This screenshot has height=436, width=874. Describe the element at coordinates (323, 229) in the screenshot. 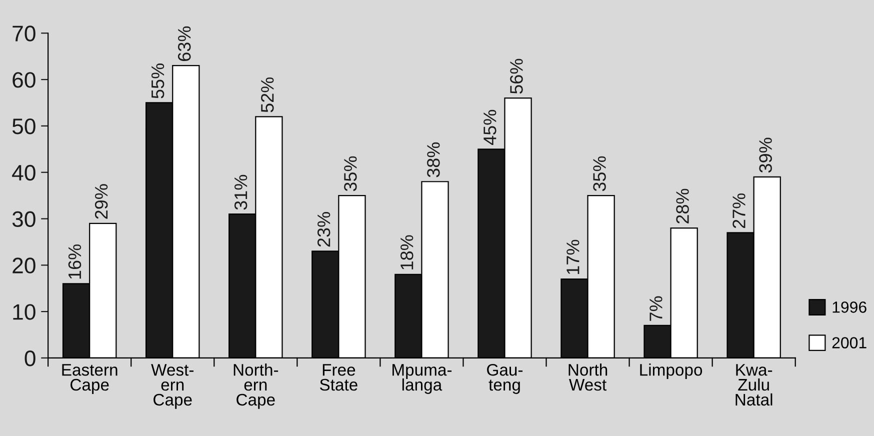

I see `data-label: 23%` at that location.